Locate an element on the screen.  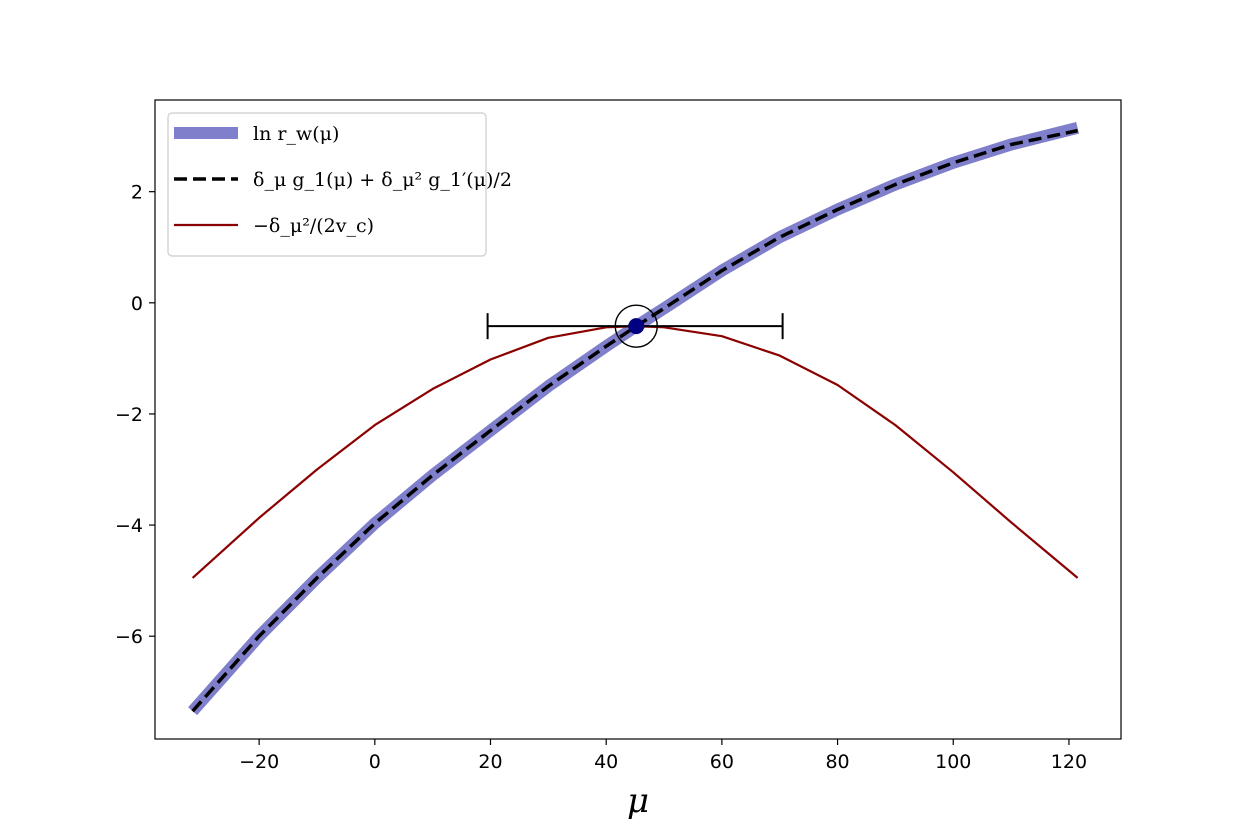
x-tick-label: 120 is located at coordinates (1069, 762).